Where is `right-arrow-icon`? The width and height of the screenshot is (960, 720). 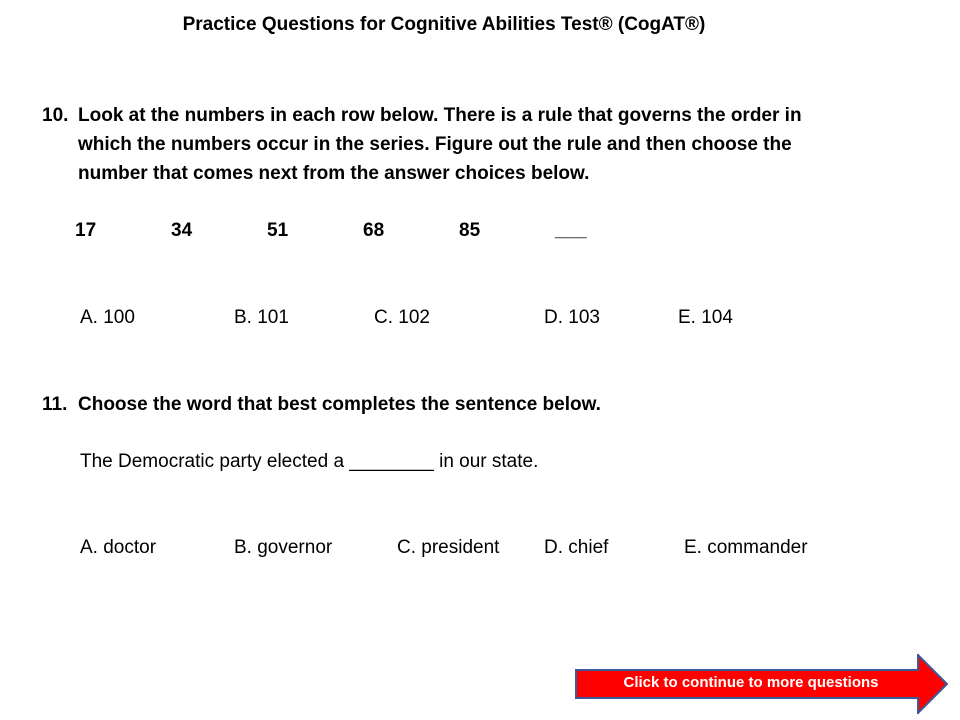
right-arrow-icon is located at coordinates (762, 684).